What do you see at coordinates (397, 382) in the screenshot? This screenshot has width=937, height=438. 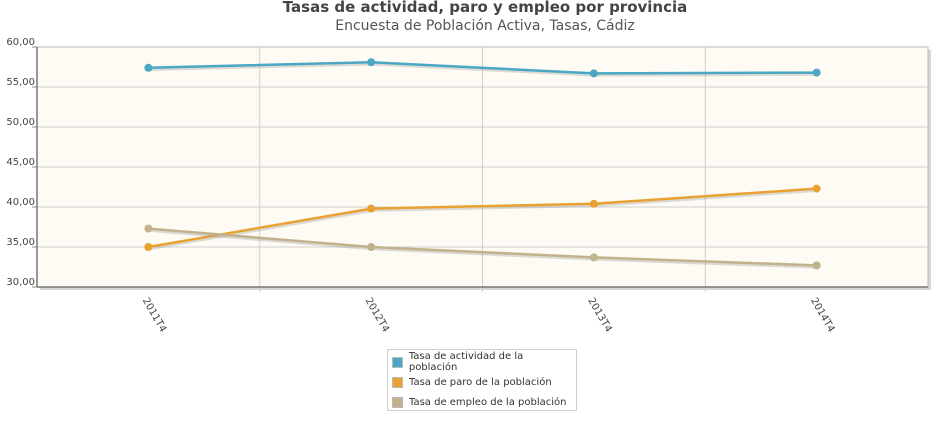 I see `legend-swatch-paro` at bounding box center [397, 382].